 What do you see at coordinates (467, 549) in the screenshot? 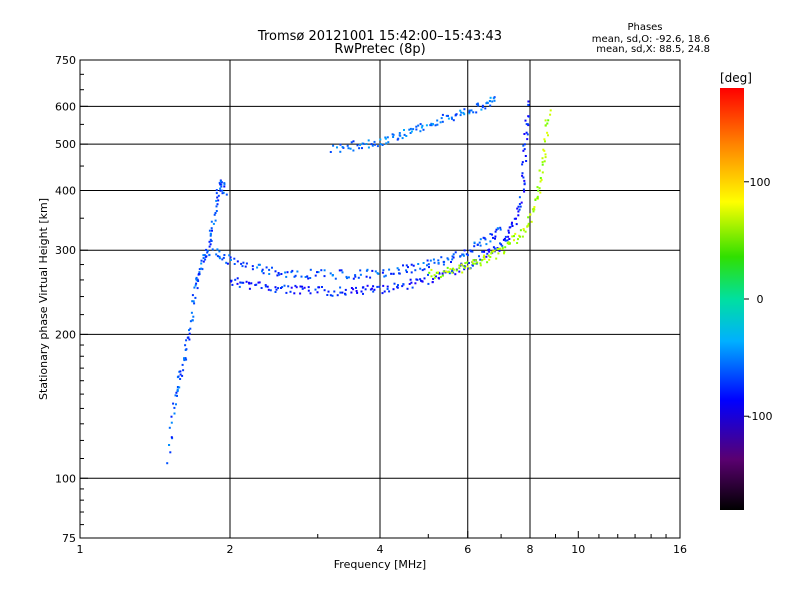
I see `x-tick-label: 6` at bounding box center [467, 549].